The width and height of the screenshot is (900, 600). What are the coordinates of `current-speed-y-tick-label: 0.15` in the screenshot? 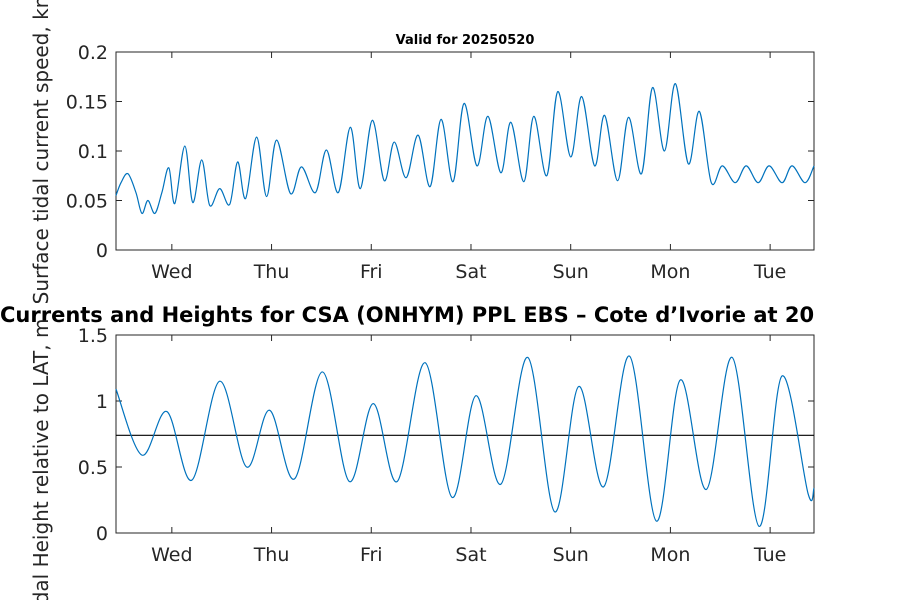 It's located at (87, 103).